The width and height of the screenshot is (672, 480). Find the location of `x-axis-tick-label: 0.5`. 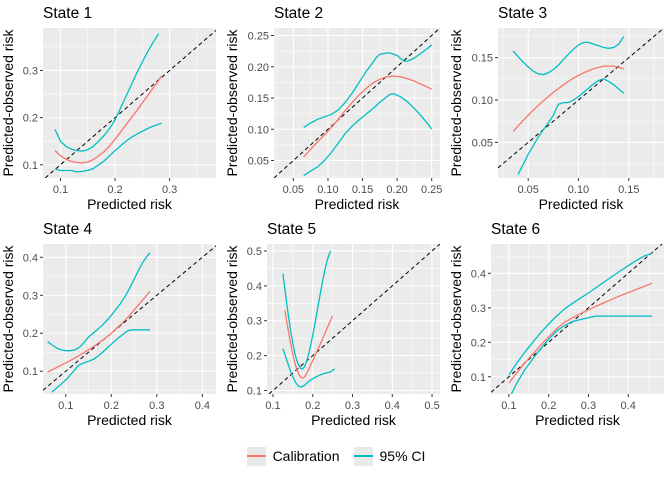

x-axis-tick-label: 0.5 is located at coordinates (431, 406).